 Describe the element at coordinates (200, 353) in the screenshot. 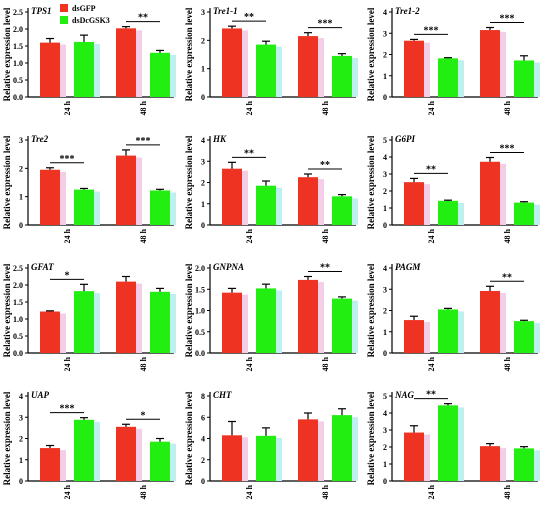

I see `y-tick-label: 0.0` at that location.